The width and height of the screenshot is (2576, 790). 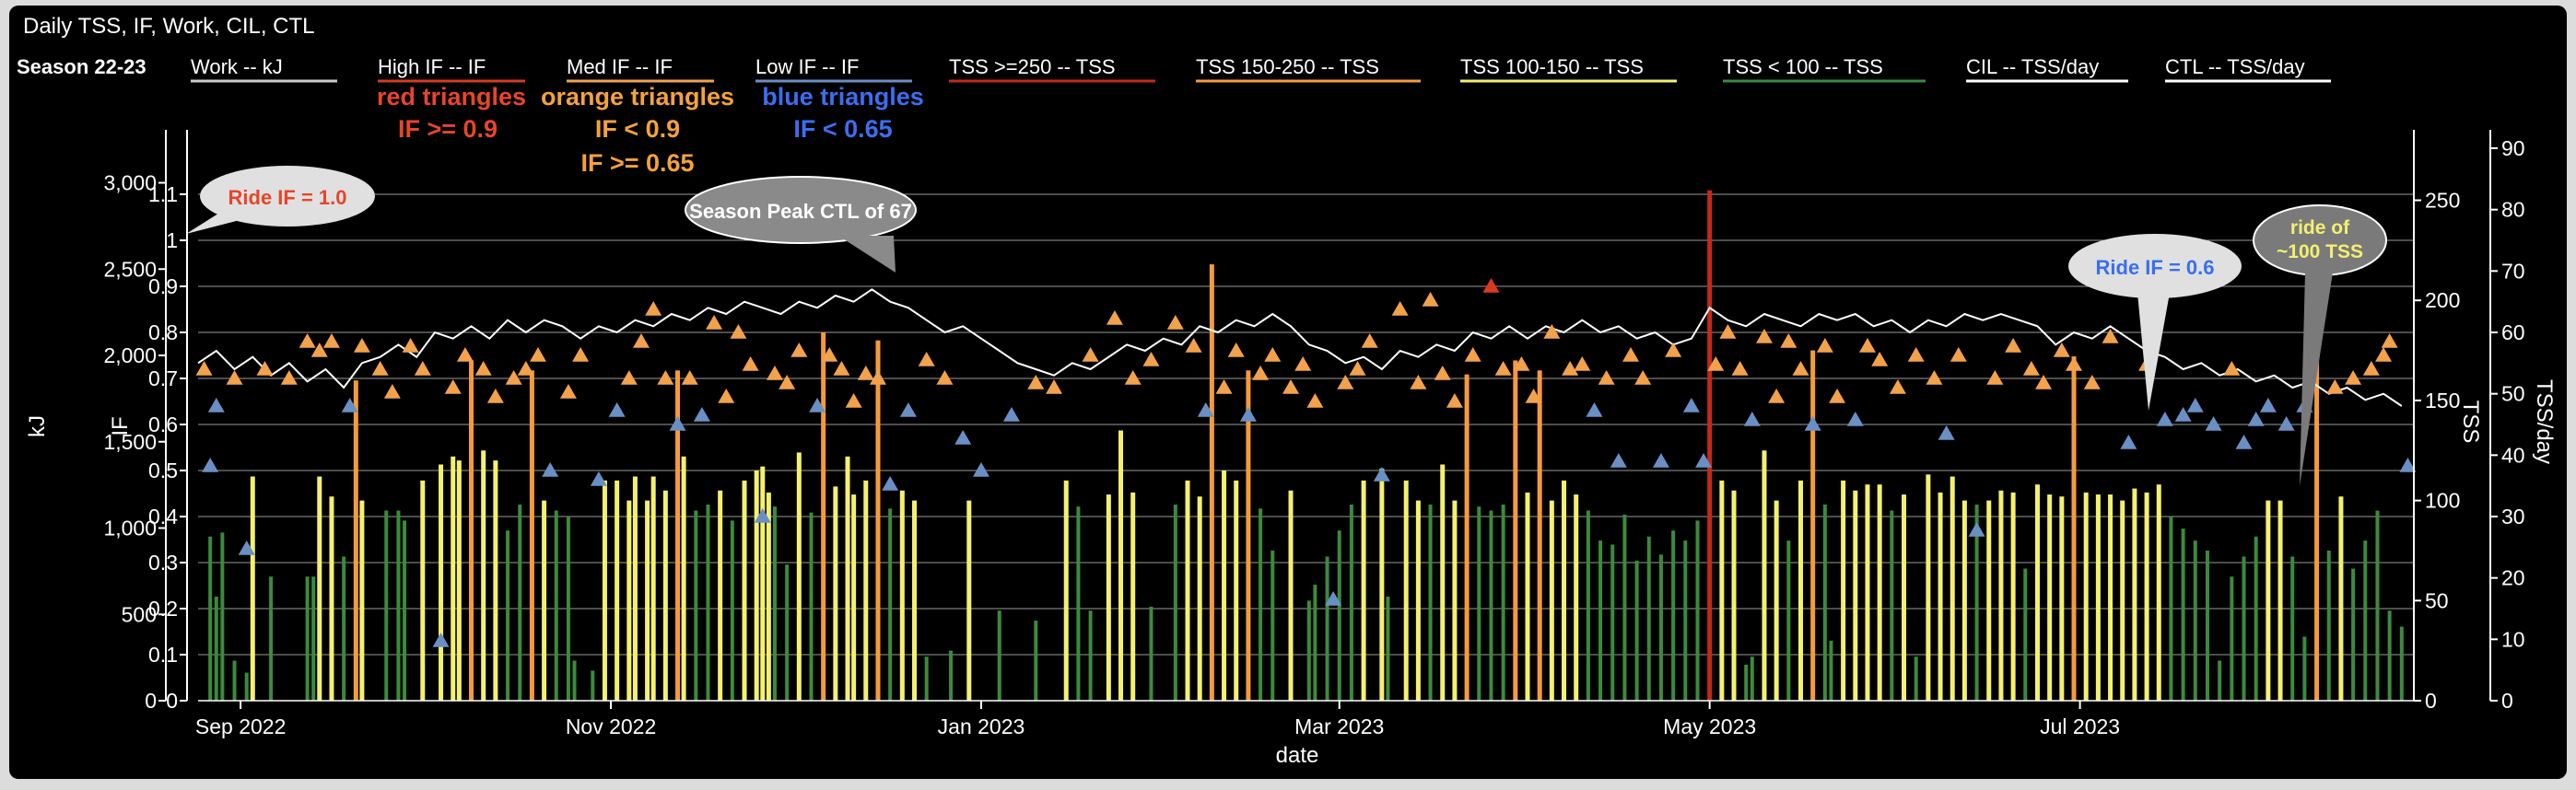 I want to click on kj-tick-label: 500, so click(x=139, y=614).